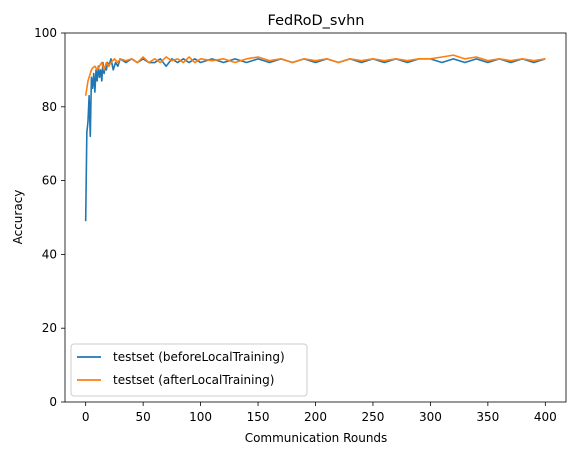 The width and height of the screenshot is (571, 455). What do you see at coordinates (258, 417) in the screenshot?
I see `x-tick-label: 150` at bounding box center [258, 417].